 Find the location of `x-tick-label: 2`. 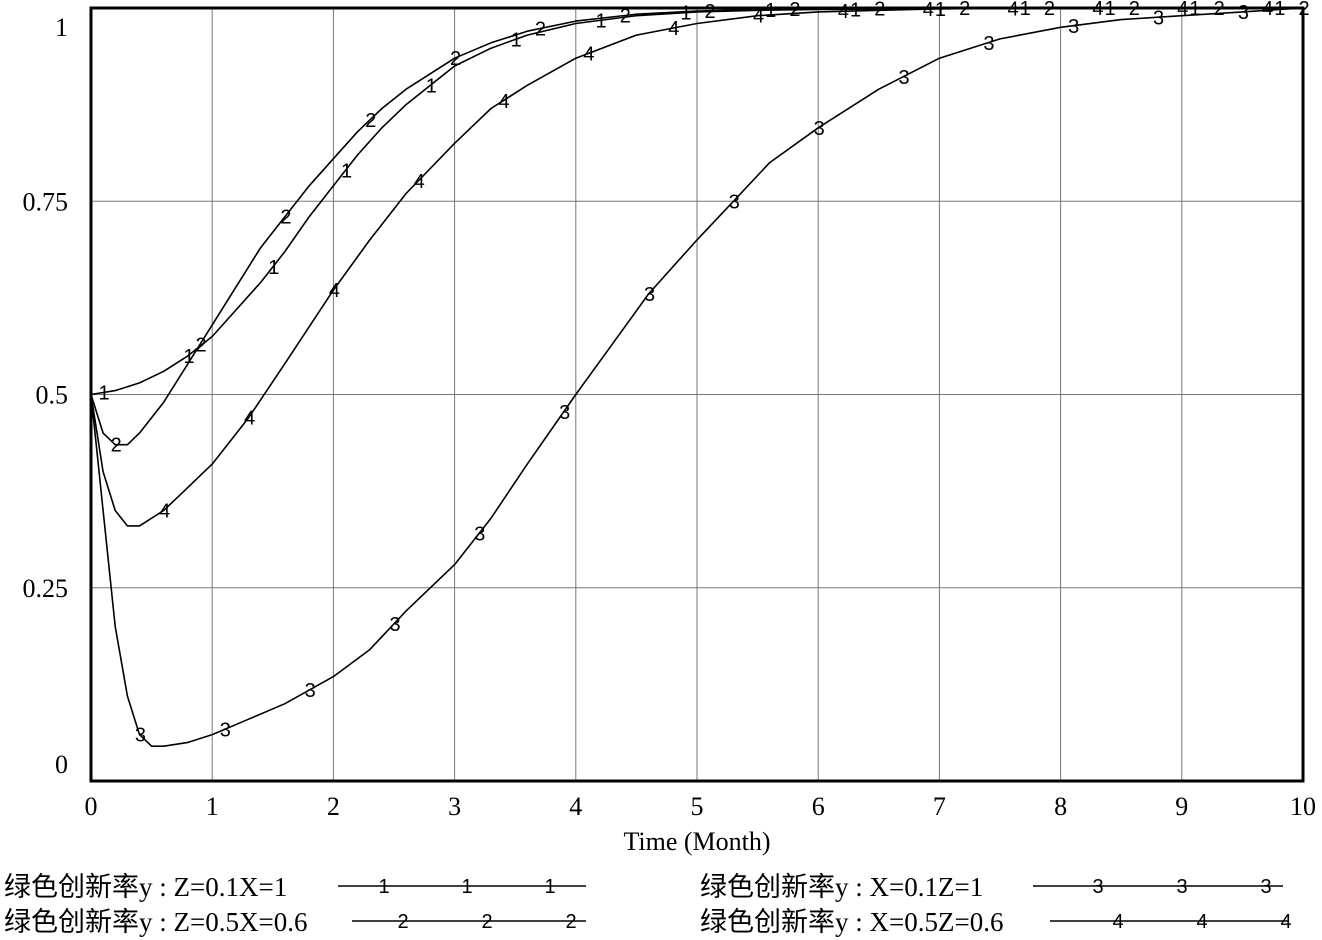

x-tick-label: 2 is located at coordinates (333, 806).